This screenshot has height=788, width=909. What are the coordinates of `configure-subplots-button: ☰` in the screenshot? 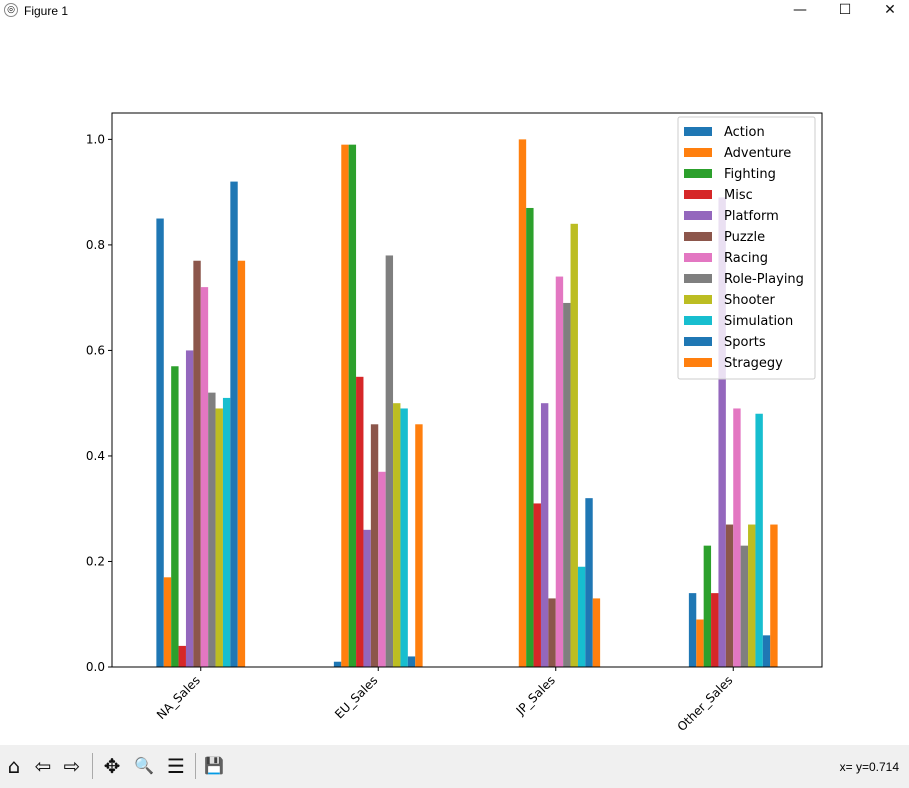 It's located at (176, 766).